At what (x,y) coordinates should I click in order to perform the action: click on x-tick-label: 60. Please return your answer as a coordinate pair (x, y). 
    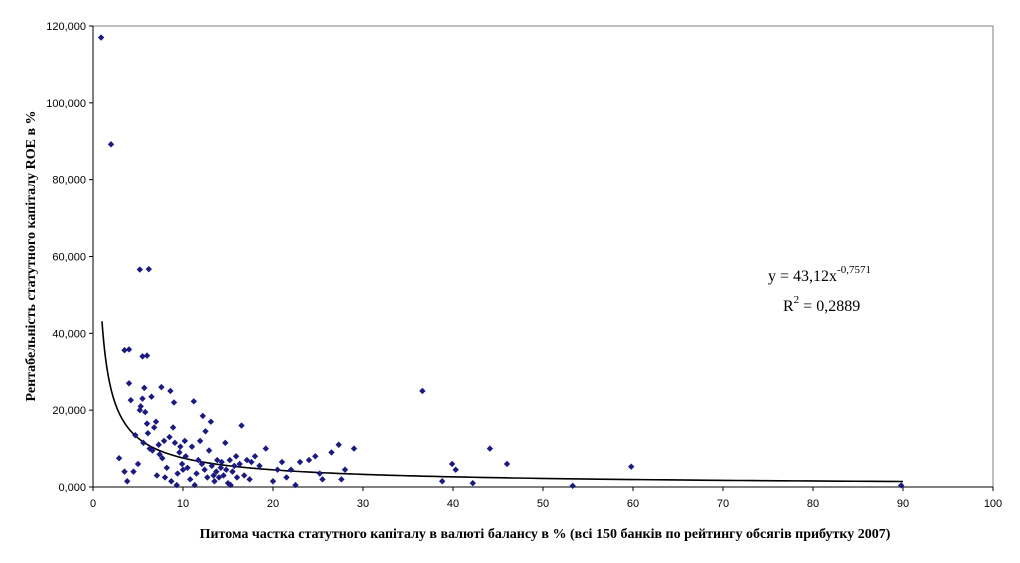
    Looking at the image, I should click on (633, 504).